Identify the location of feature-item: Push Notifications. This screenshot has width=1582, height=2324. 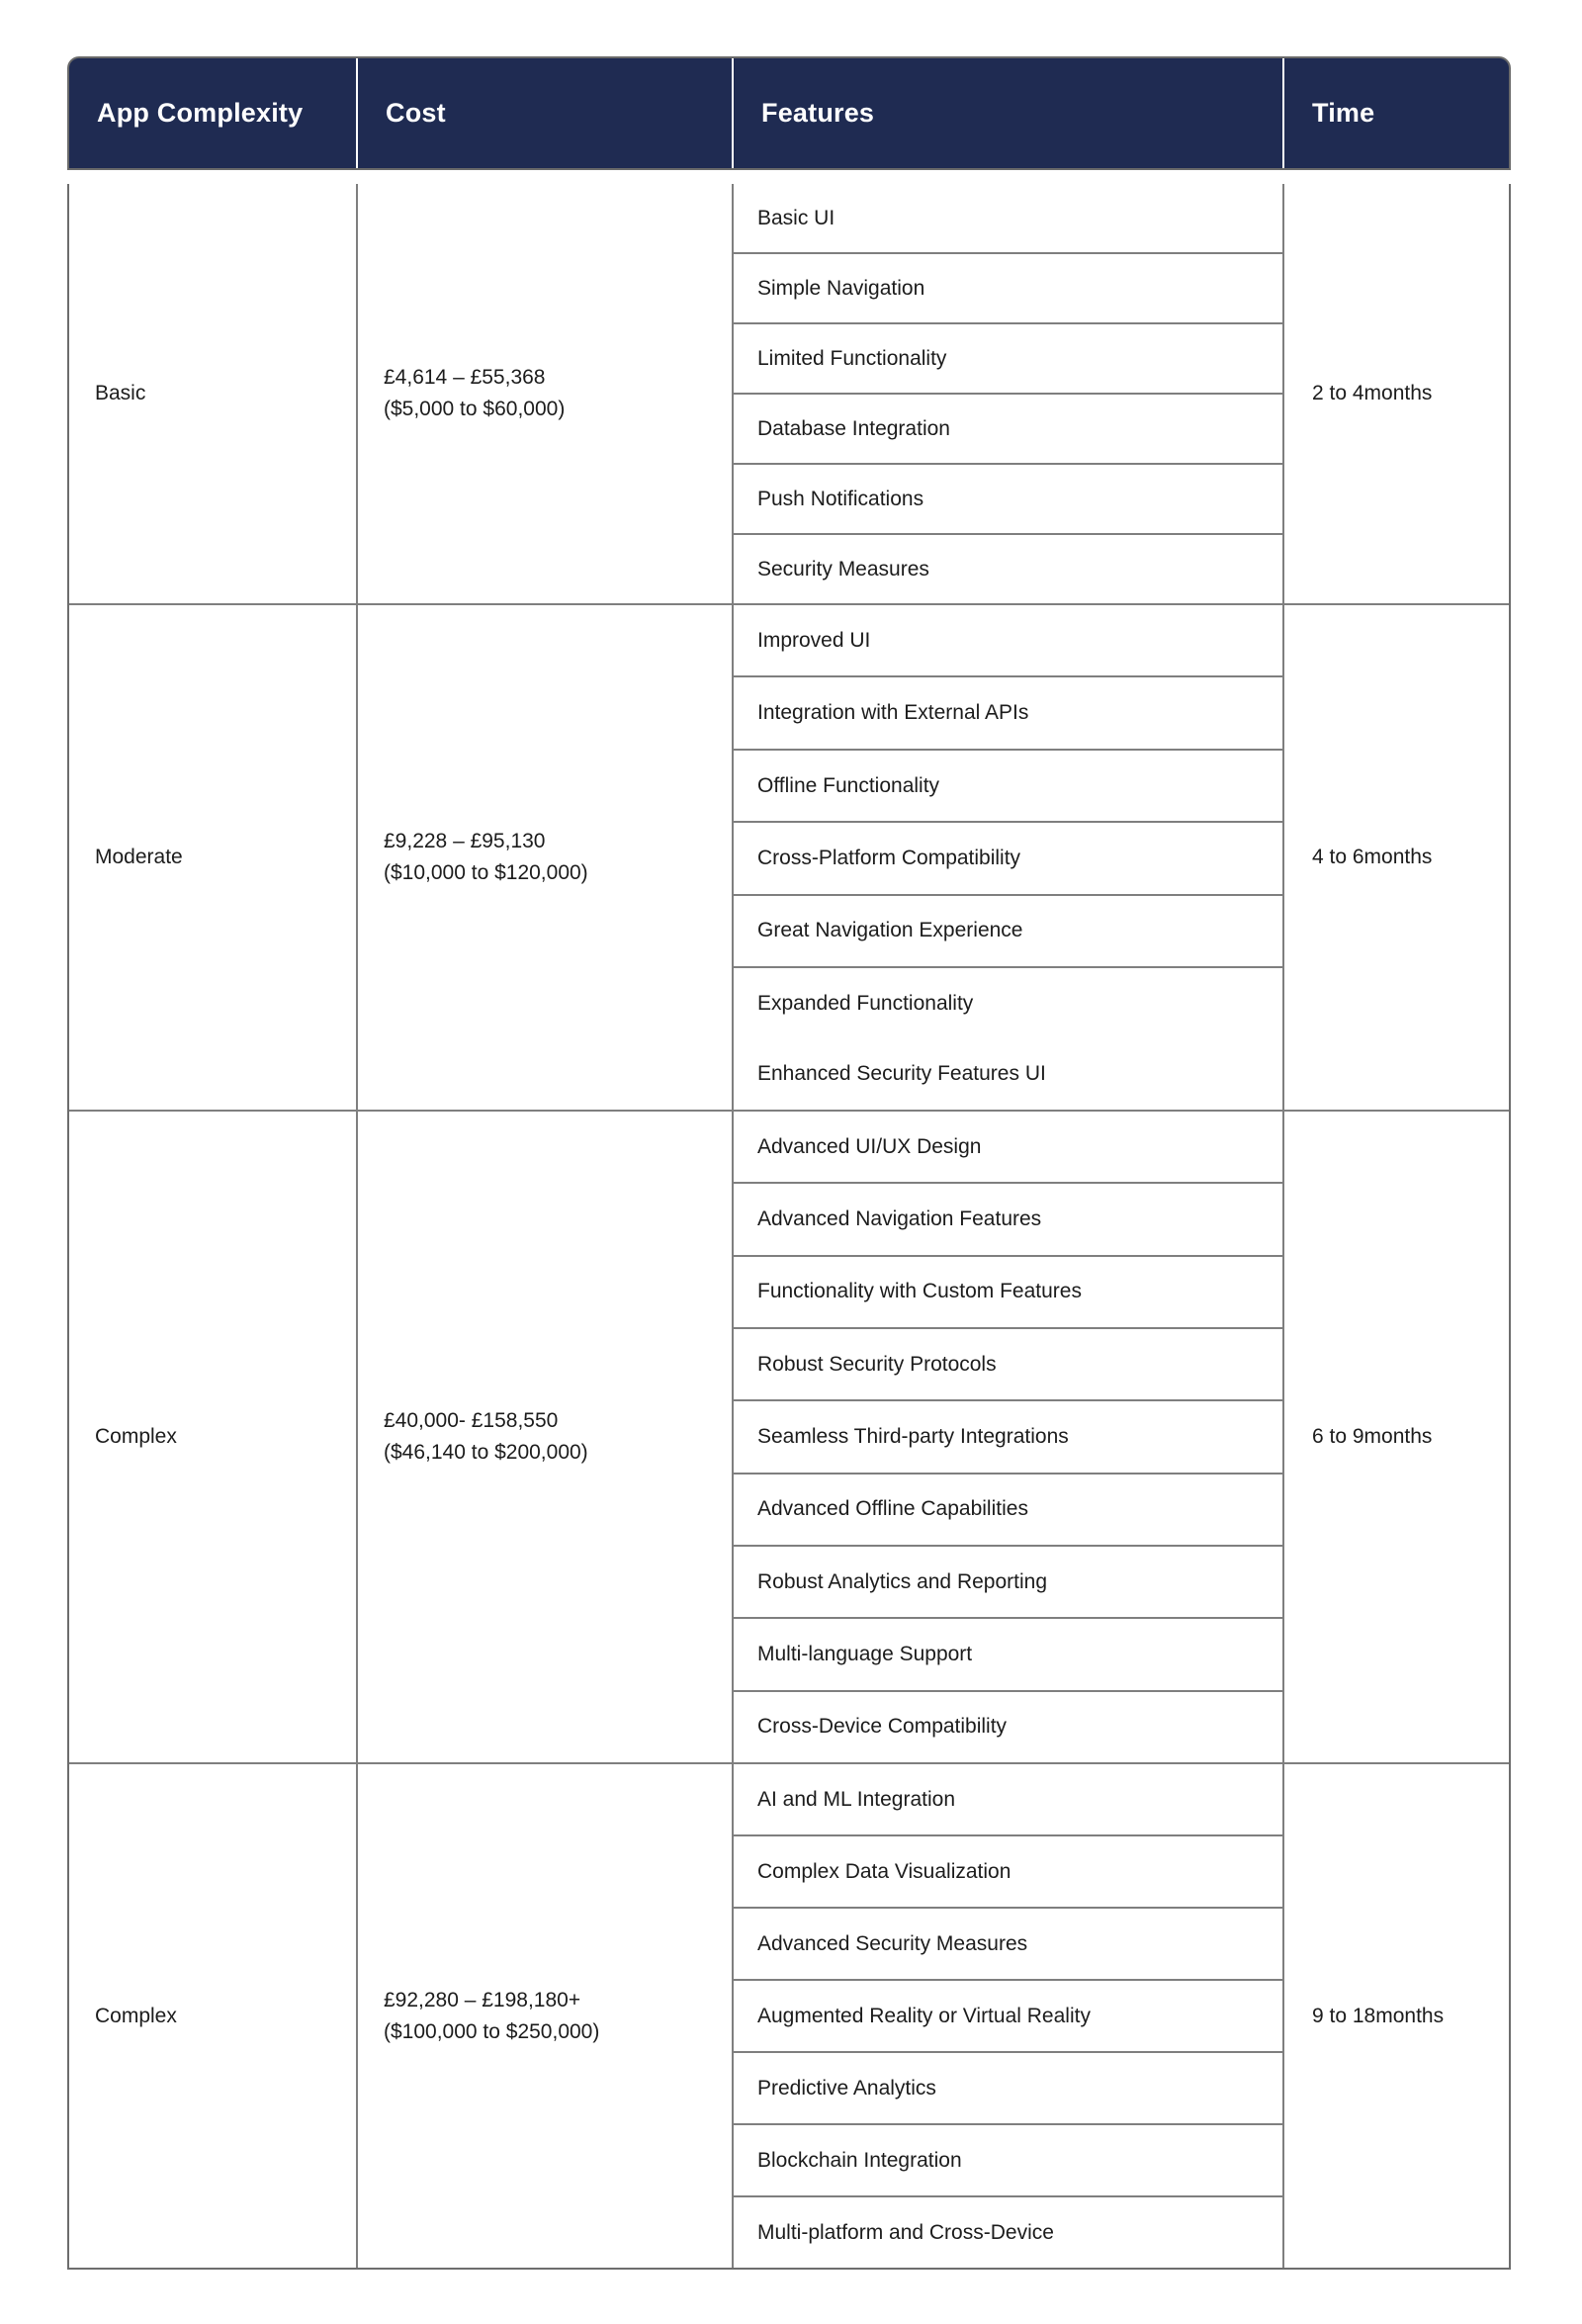
(1008, 498).